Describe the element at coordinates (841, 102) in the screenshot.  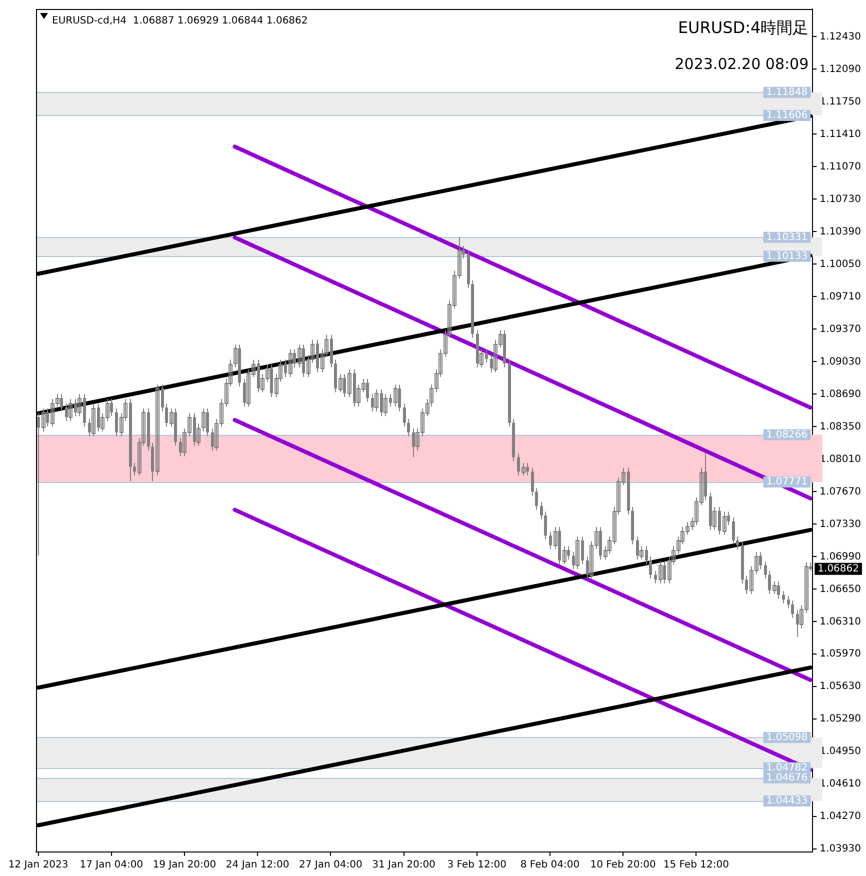
I see `y-tick-label: 1.11750` at that location.